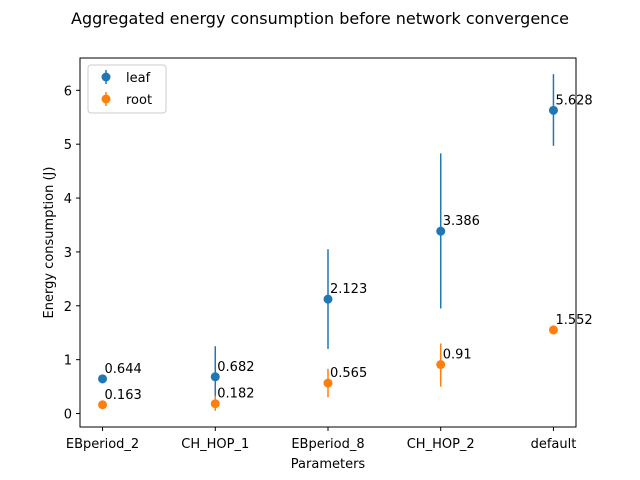 This screenshot has width=640, height=480. What do you see at coordinates (68, 415) in the screenshot?
I see `y-tick-label: 0` at bounding box center [68, 415].